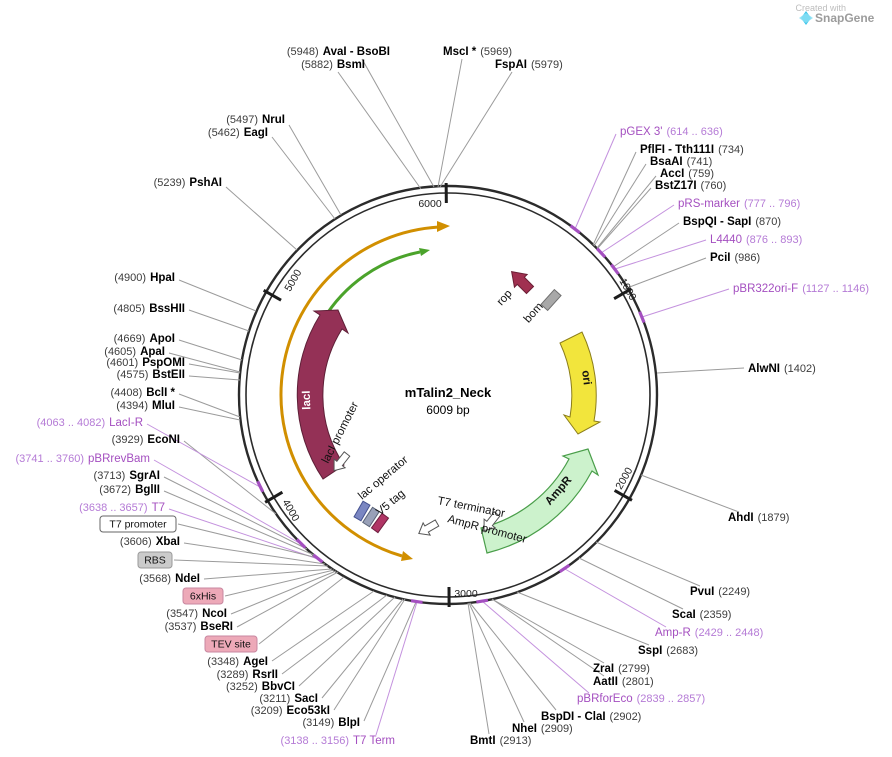 The width and height of the screenshot is (892, 757). Describe the element at coordinates (505, 298) in the screenshot. I see `feature-label-rop: rop` at that location.